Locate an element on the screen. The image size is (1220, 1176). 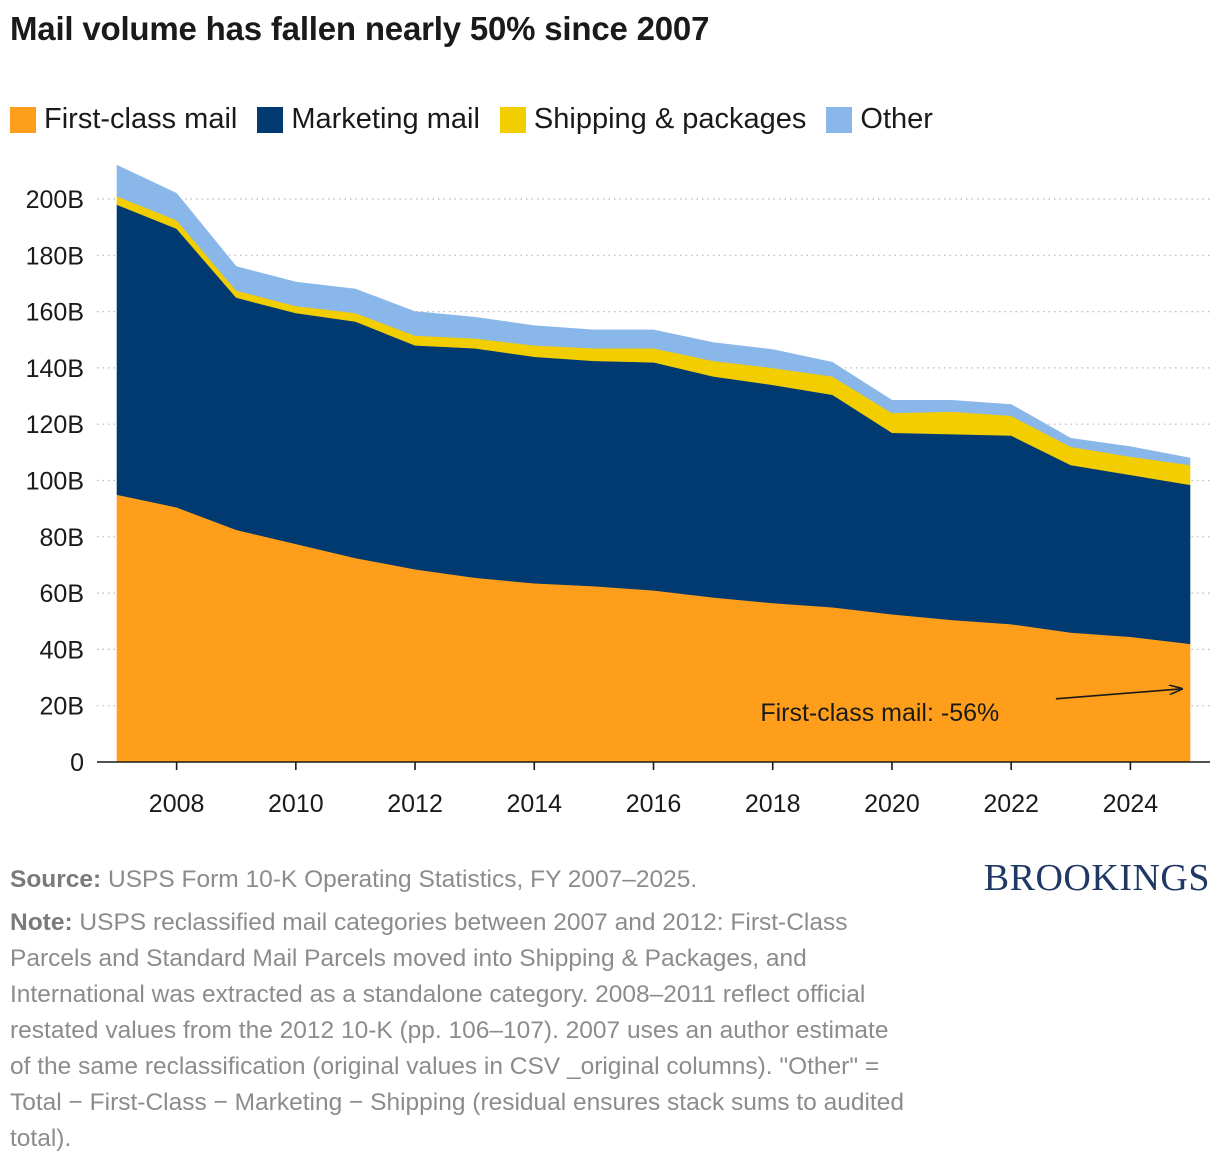
annotation: First-class mail: -56% is located at coordinates (971, 708).